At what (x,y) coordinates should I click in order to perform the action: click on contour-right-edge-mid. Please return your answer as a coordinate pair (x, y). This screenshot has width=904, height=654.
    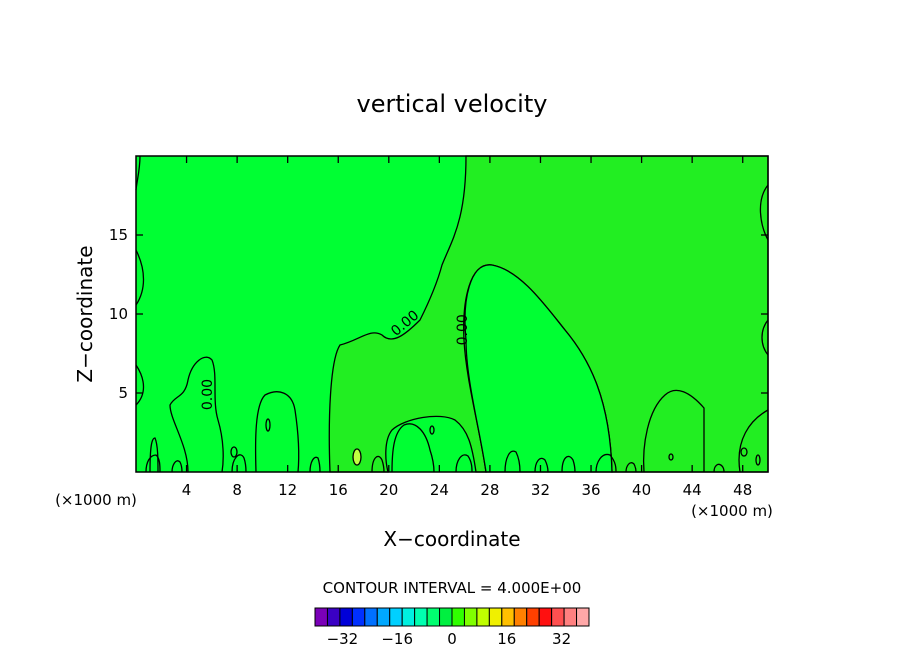
    Looking at the image, I should click on (765, 337).